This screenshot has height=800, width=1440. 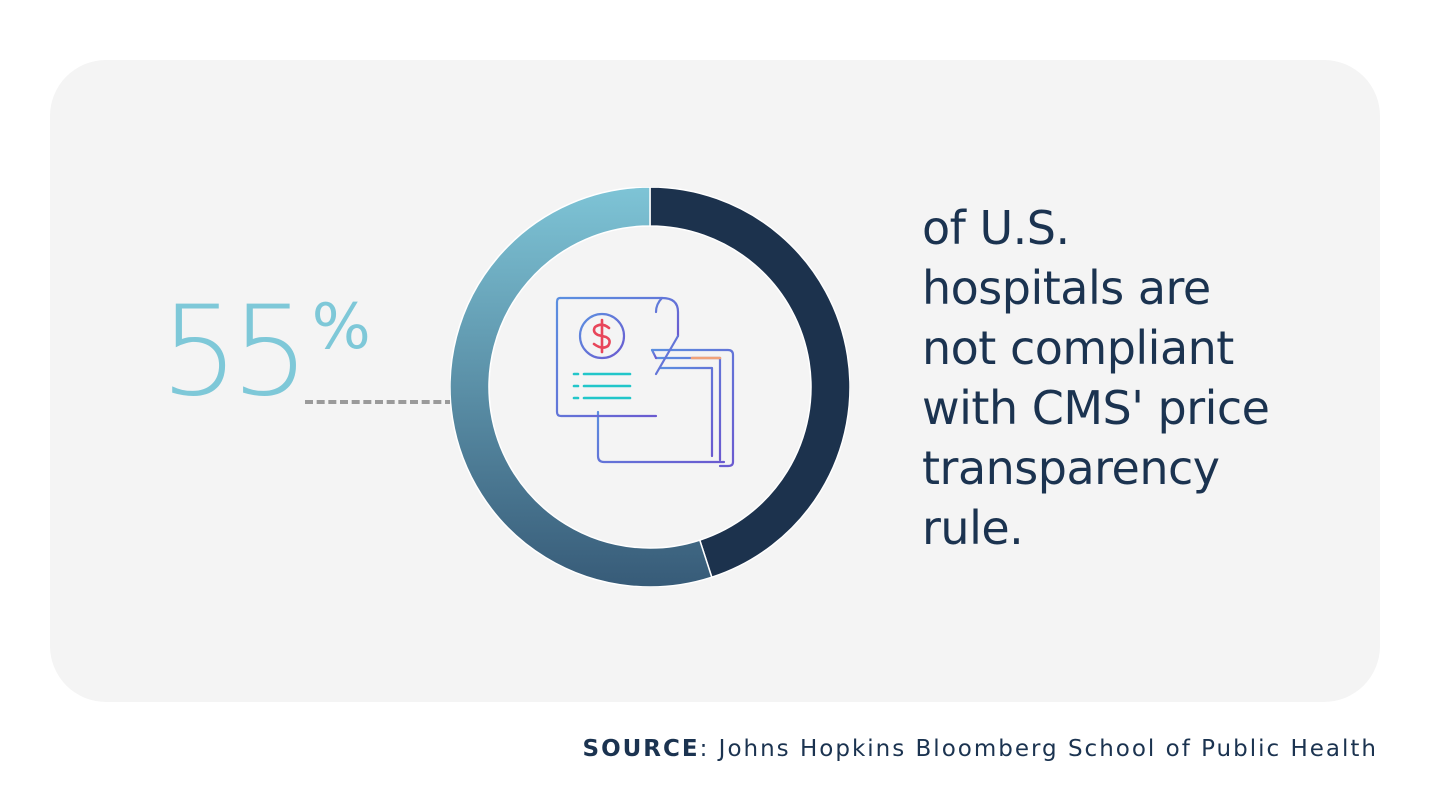 I want to click on leader-line, so click(x=379, y=402).